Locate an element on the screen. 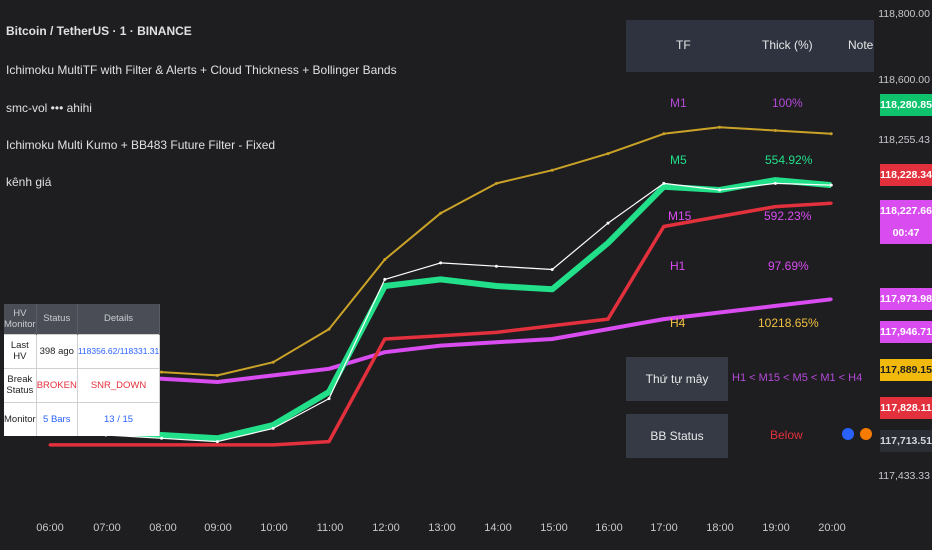  x-tick: 15:00 is located at coordinates (554, 528).